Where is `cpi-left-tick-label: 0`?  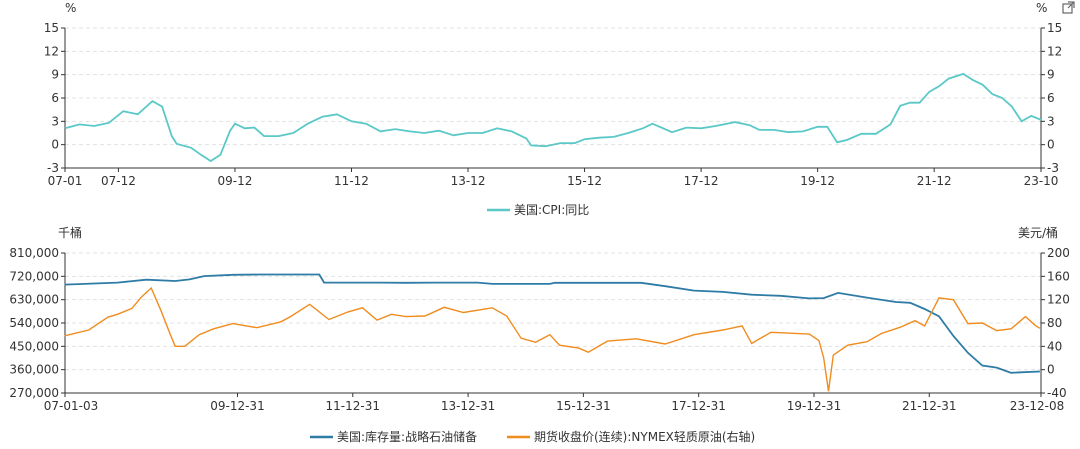 cpi-left-tick-label: 0 is located at coordinates (55, 145).